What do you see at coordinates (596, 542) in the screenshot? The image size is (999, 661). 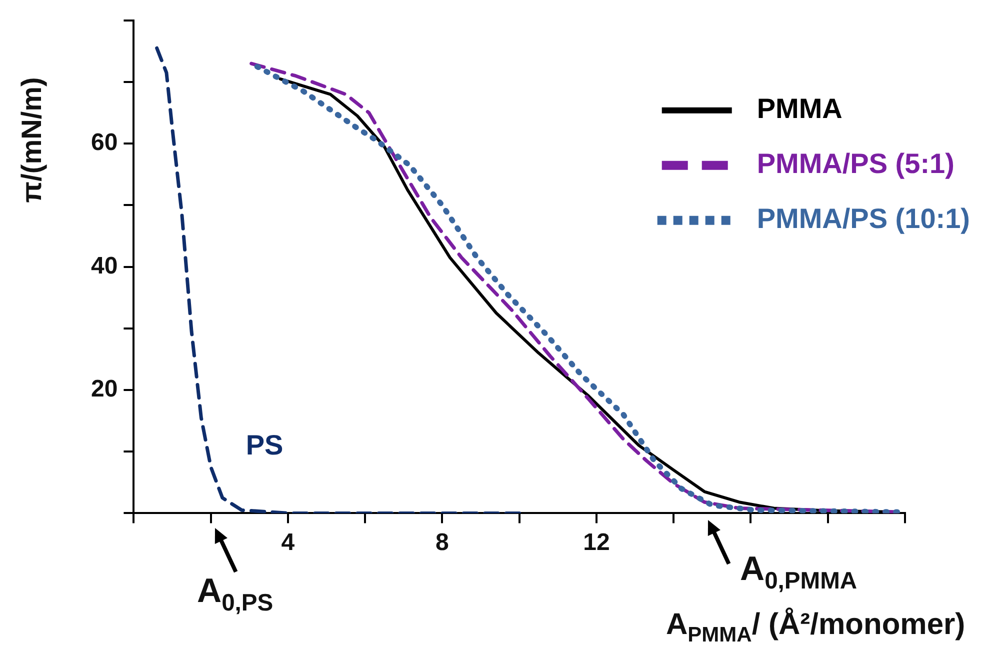 I see `x-tick-label: 12` at bounding box center [596, 542].